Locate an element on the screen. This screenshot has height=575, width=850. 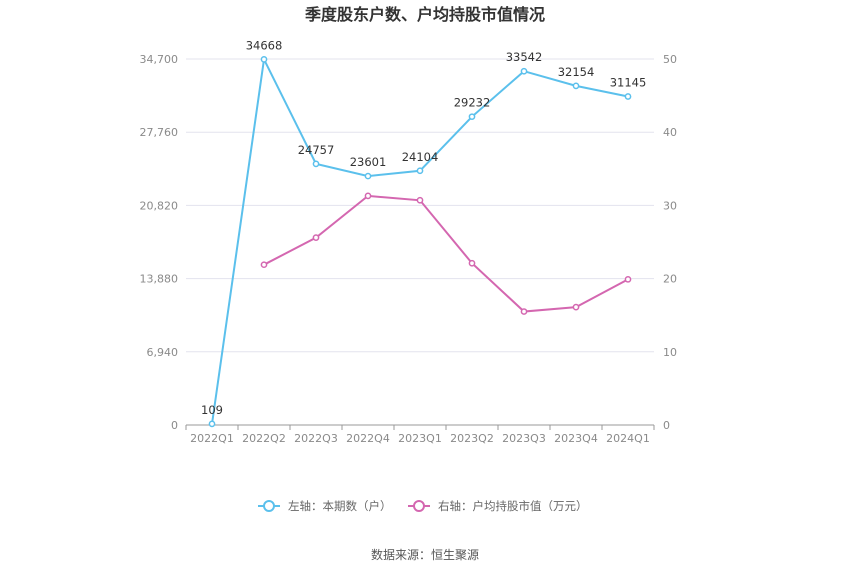
source-note: 数据来源：恒生聚源 is located at coordinates (425, 554).